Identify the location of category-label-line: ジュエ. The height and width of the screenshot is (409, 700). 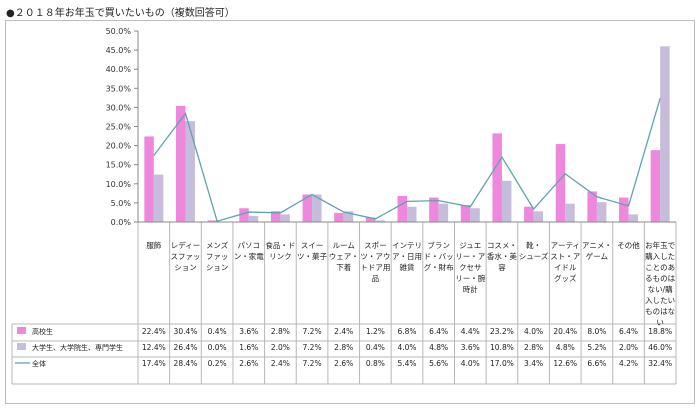
(470, 245).